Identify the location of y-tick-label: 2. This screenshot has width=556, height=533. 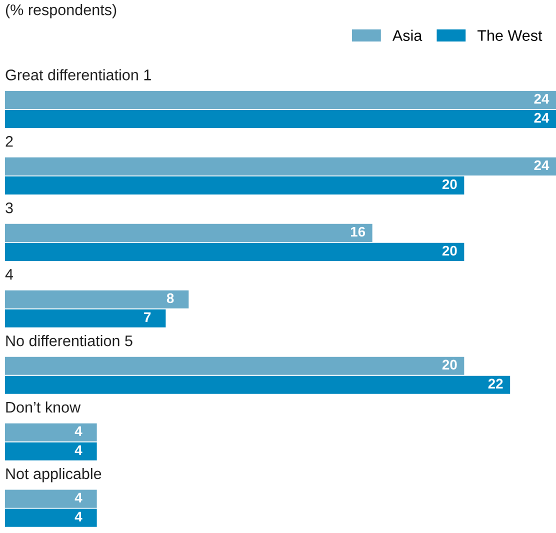
(9, 141).